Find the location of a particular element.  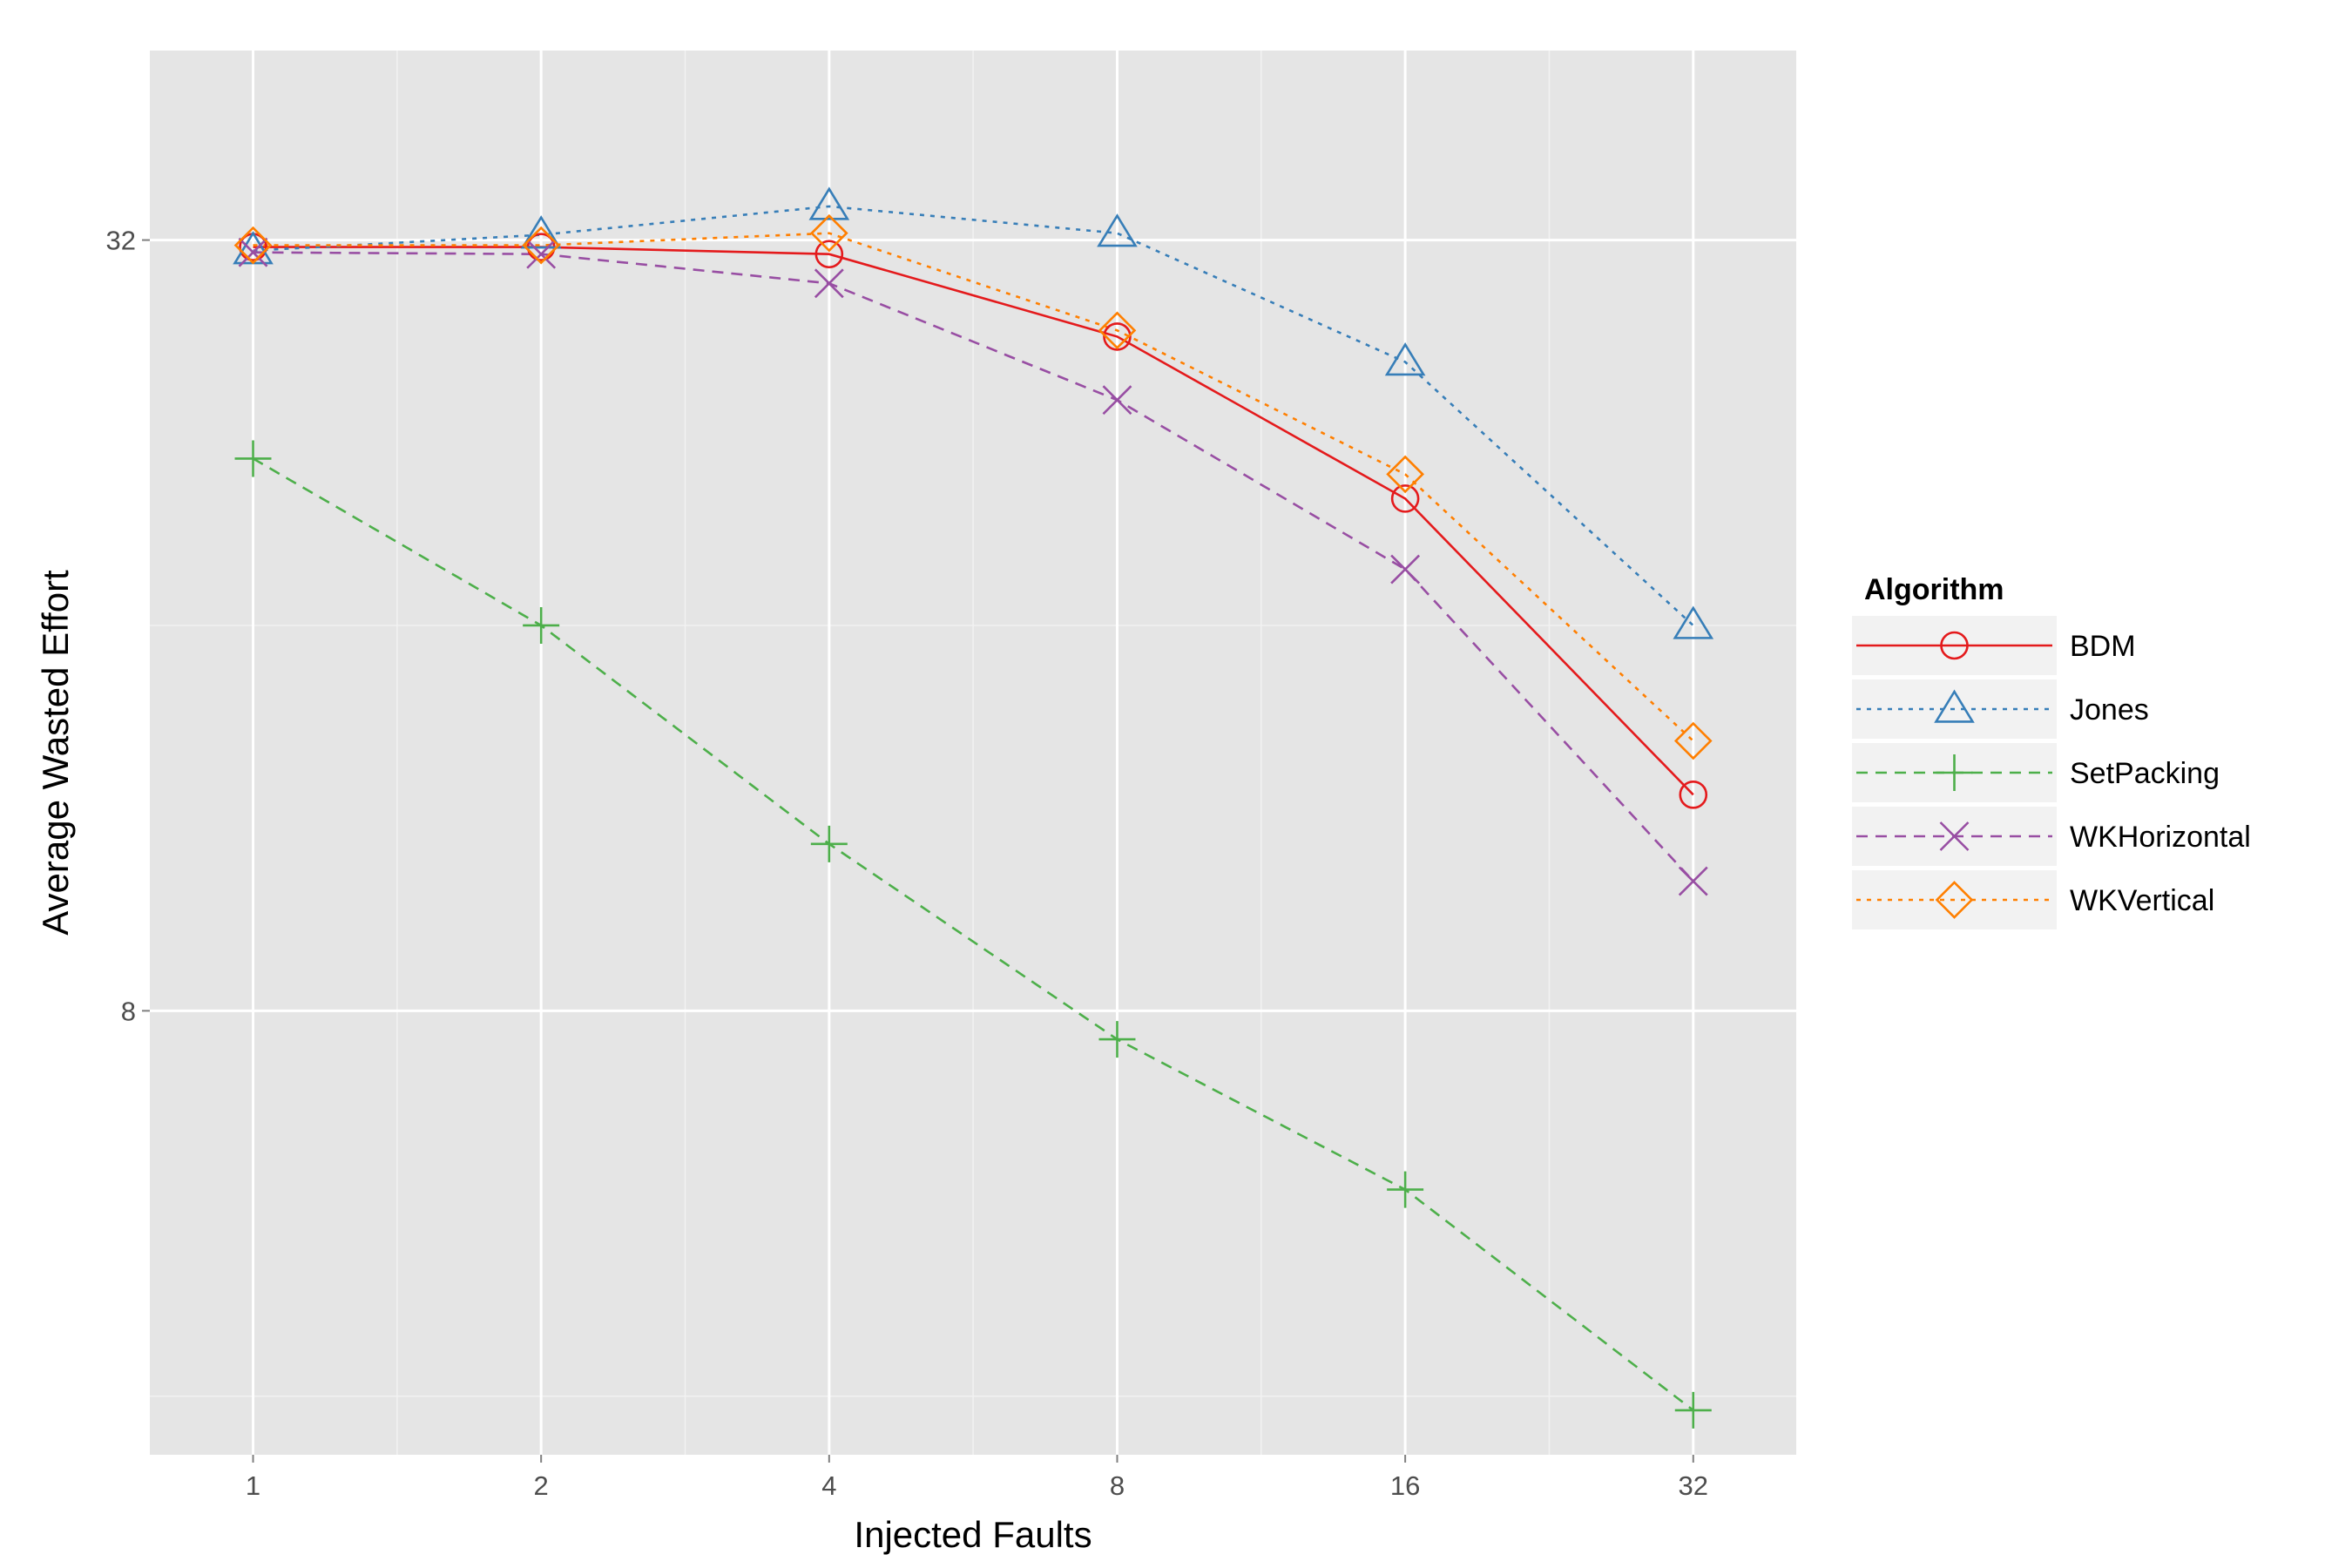

y-tick-label: 8 is located at coordinates (129, 1011).